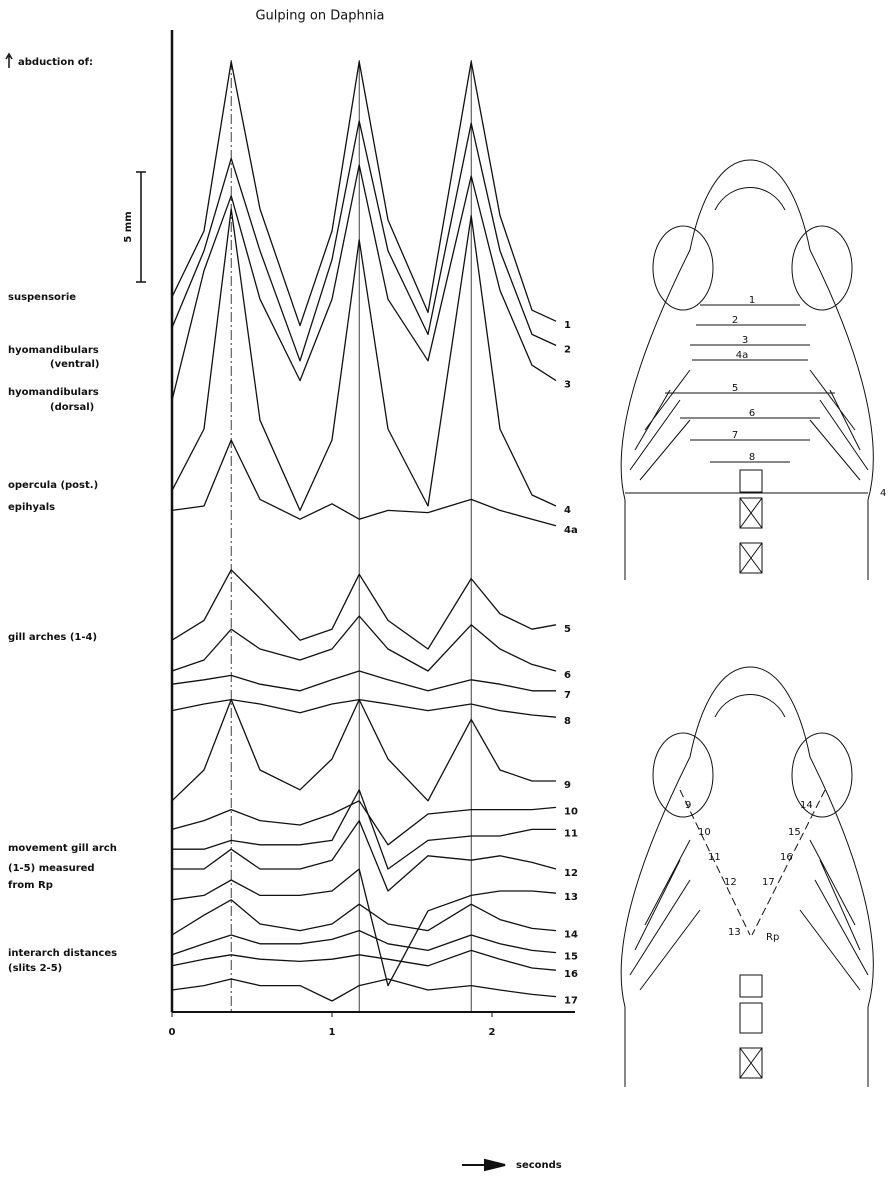  What do you see at coordinates (567, 510) in the screenshot?
I see `series-label: 4` at bounding box center [567, 510].